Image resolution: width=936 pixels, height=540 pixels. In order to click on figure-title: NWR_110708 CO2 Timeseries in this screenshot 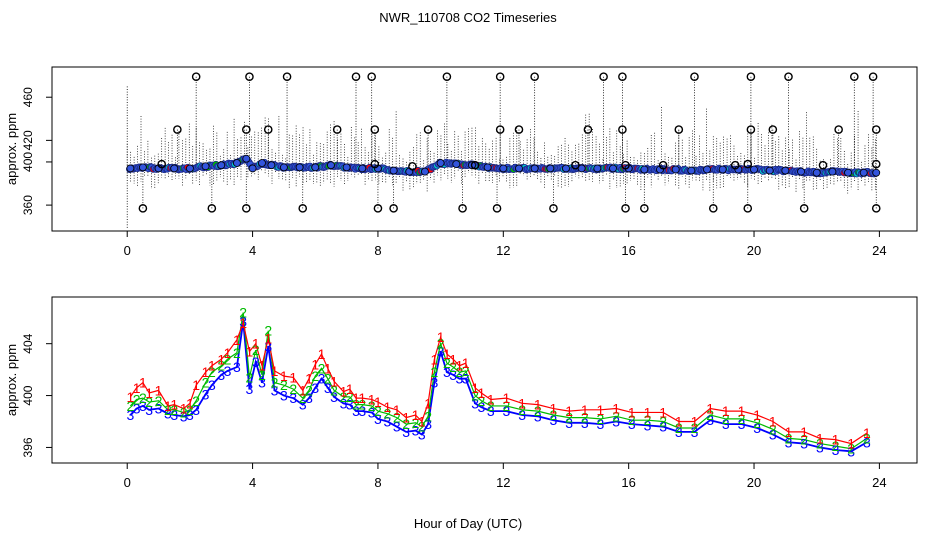, I will do `click(468, 17)`.